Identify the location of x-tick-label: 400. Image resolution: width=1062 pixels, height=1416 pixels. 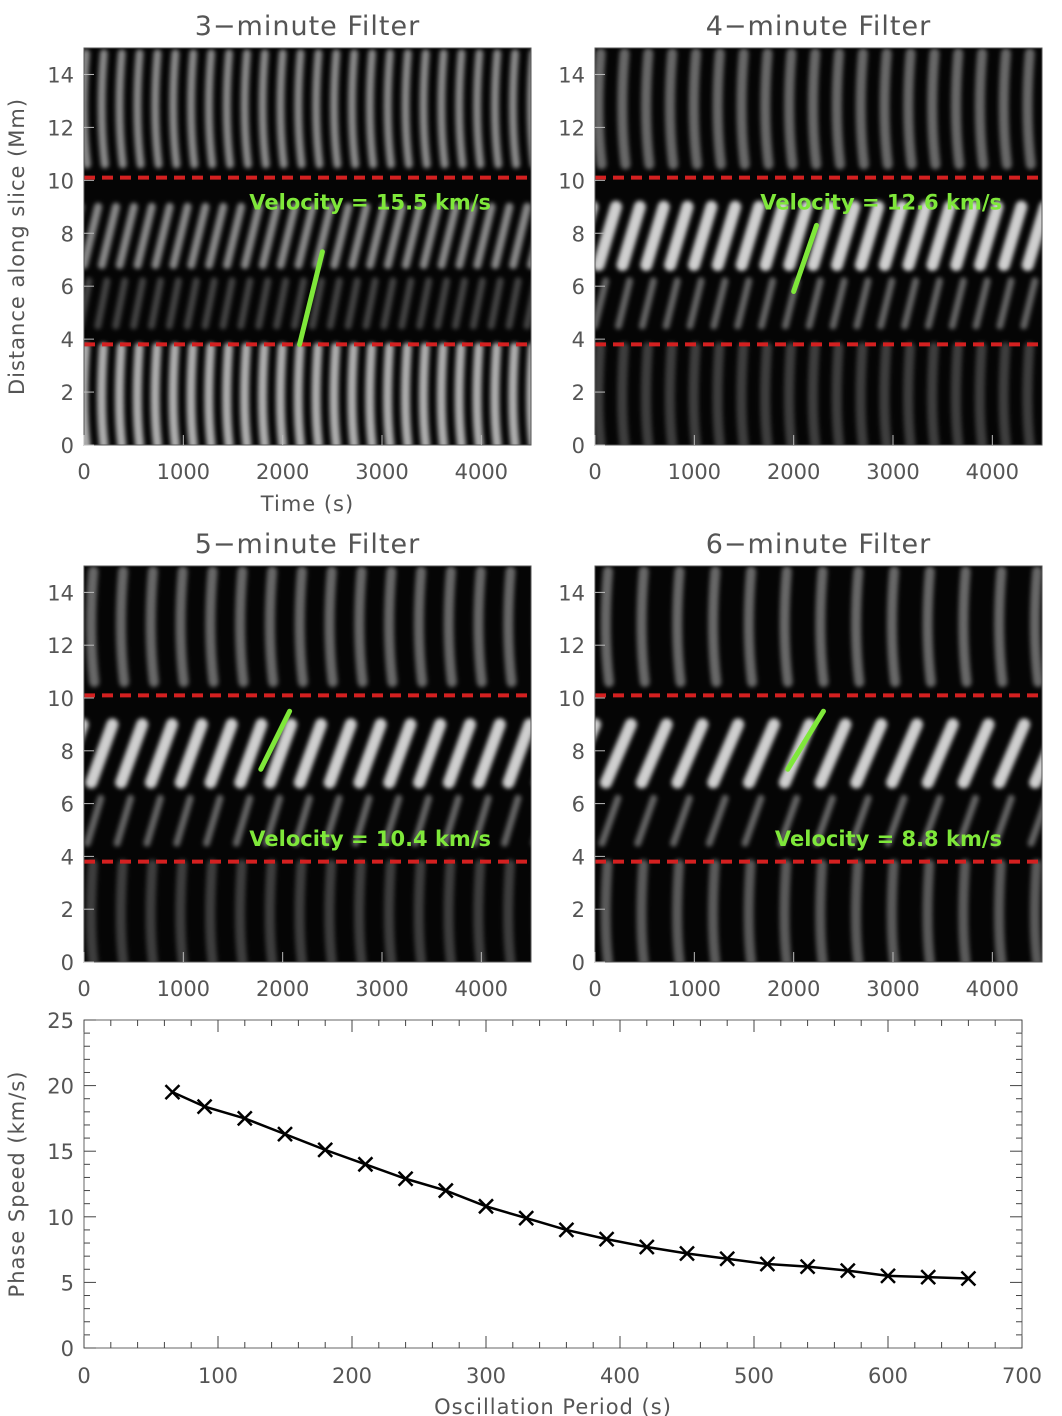
(620, 1376).